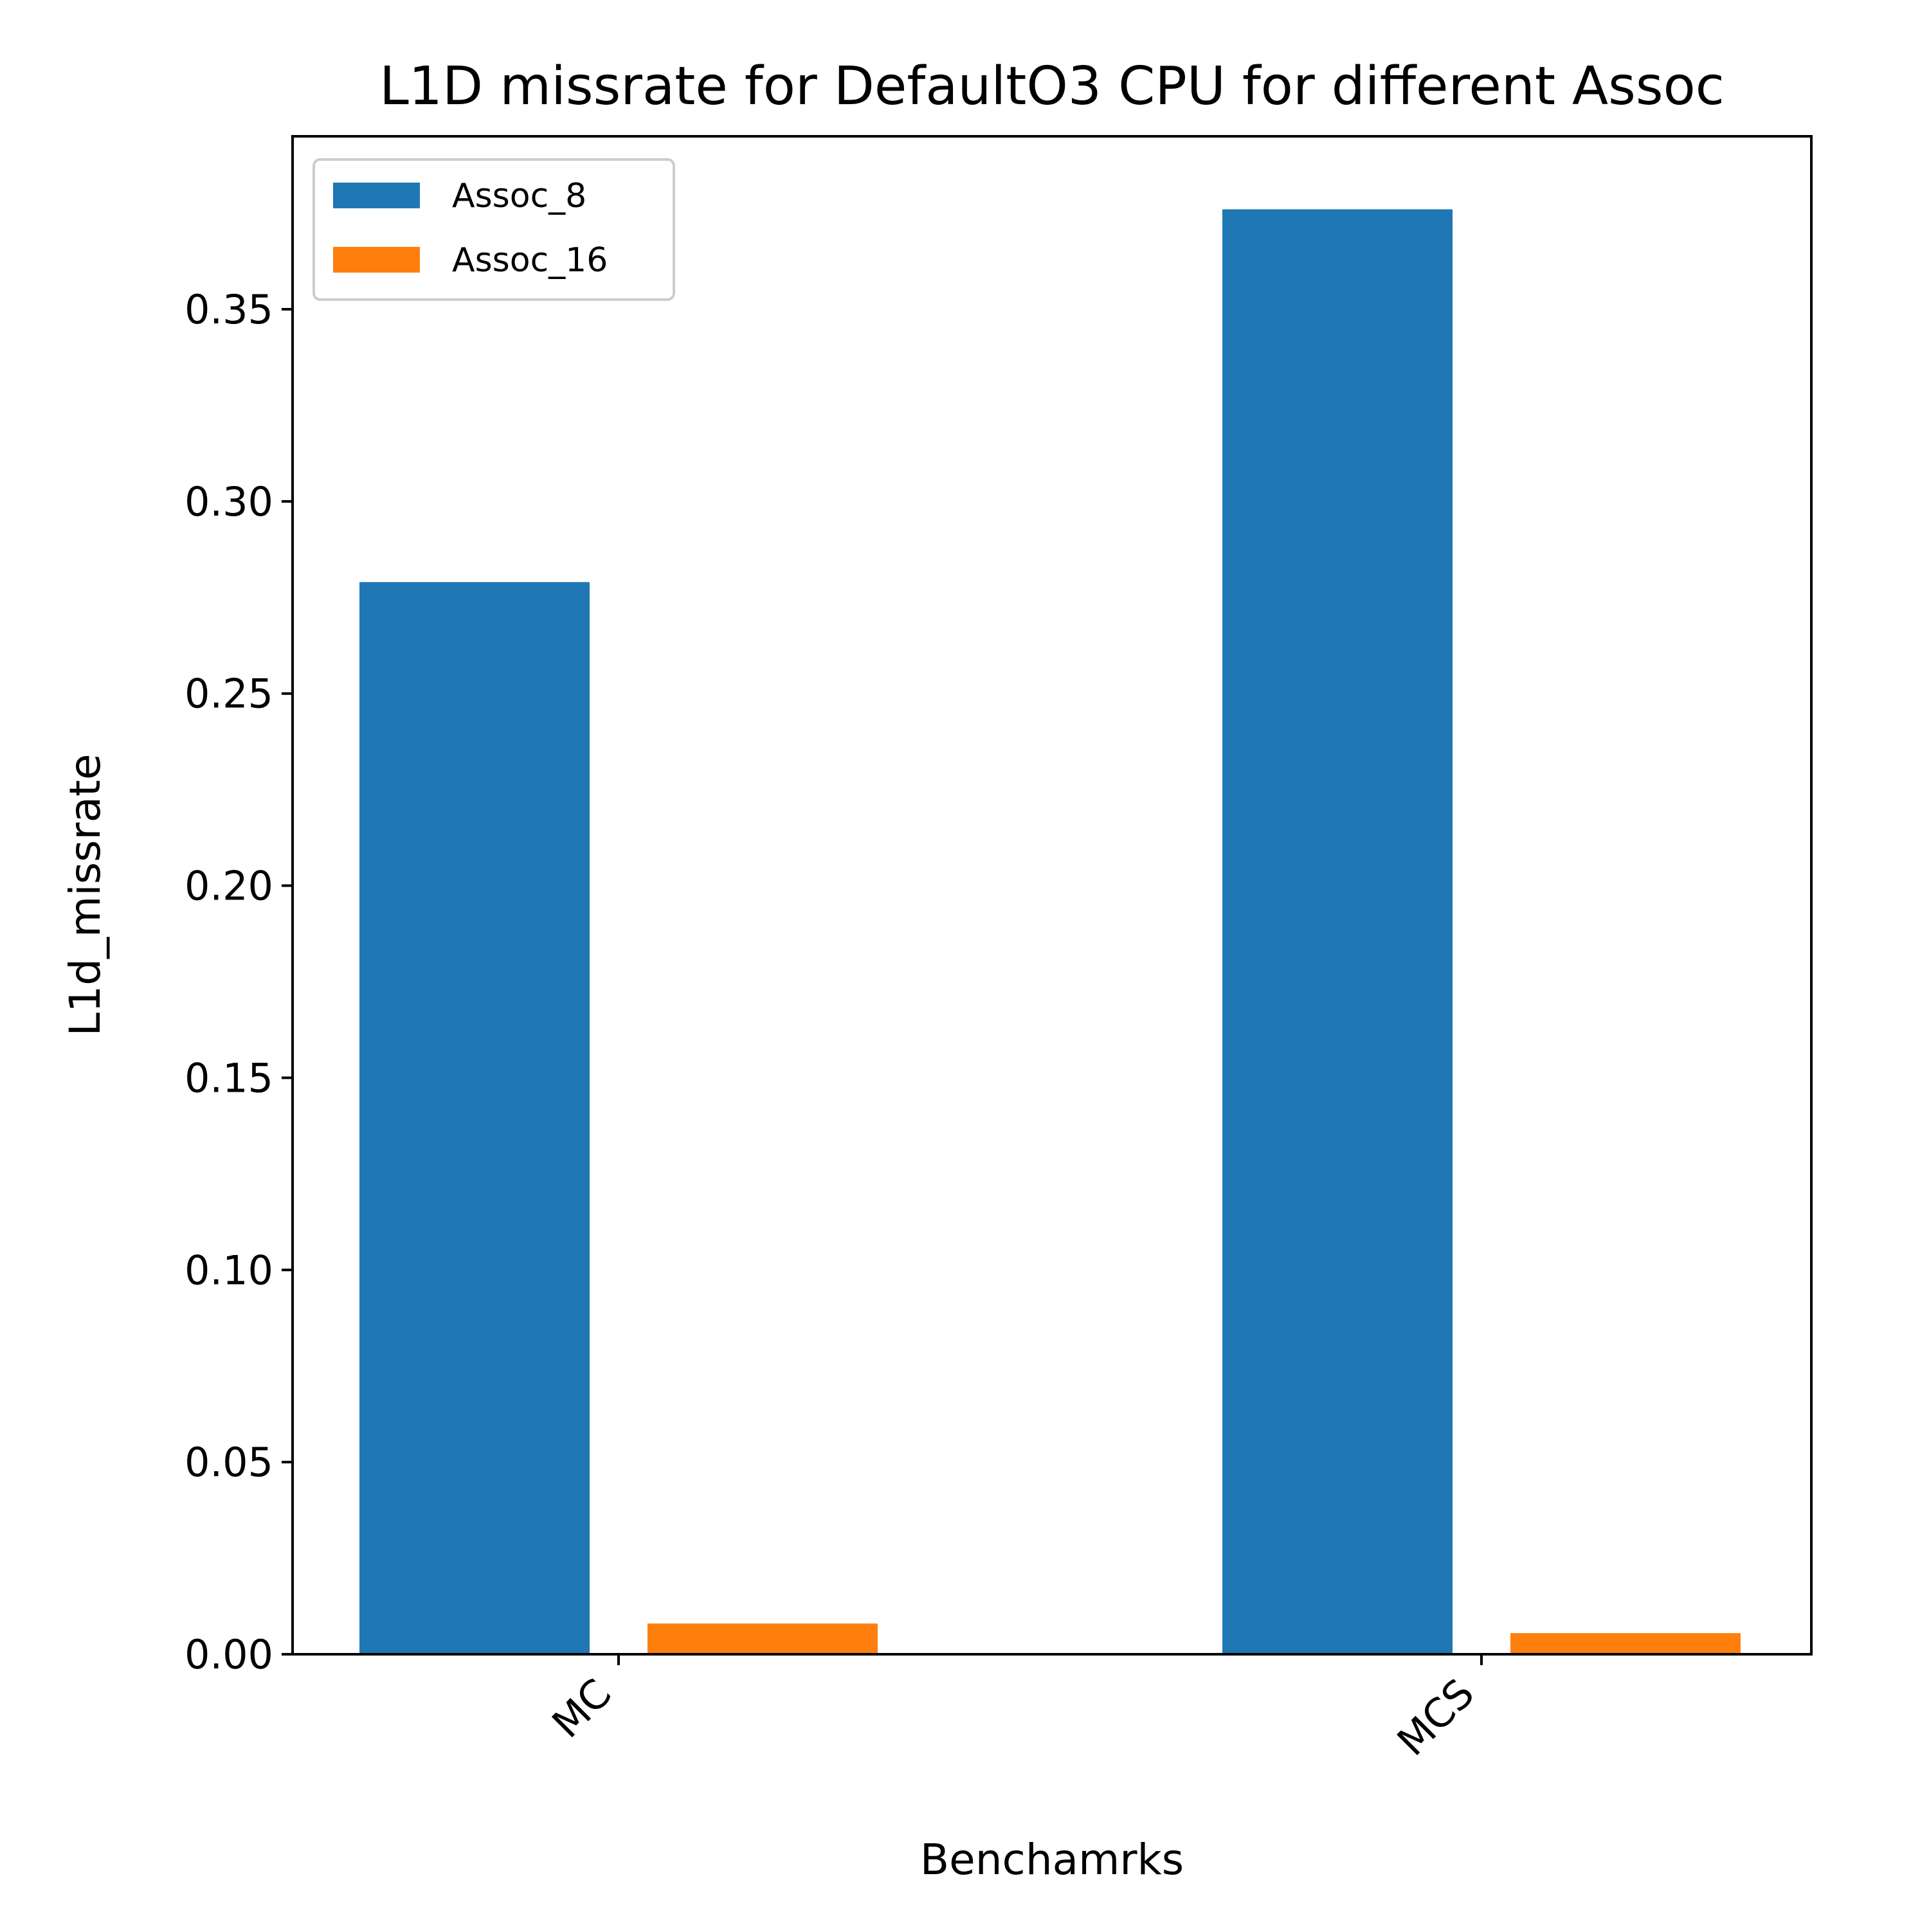 The image size is (1929, 1932). I want to click on bar-assoc_16-mcs, so click(1625, 1643).